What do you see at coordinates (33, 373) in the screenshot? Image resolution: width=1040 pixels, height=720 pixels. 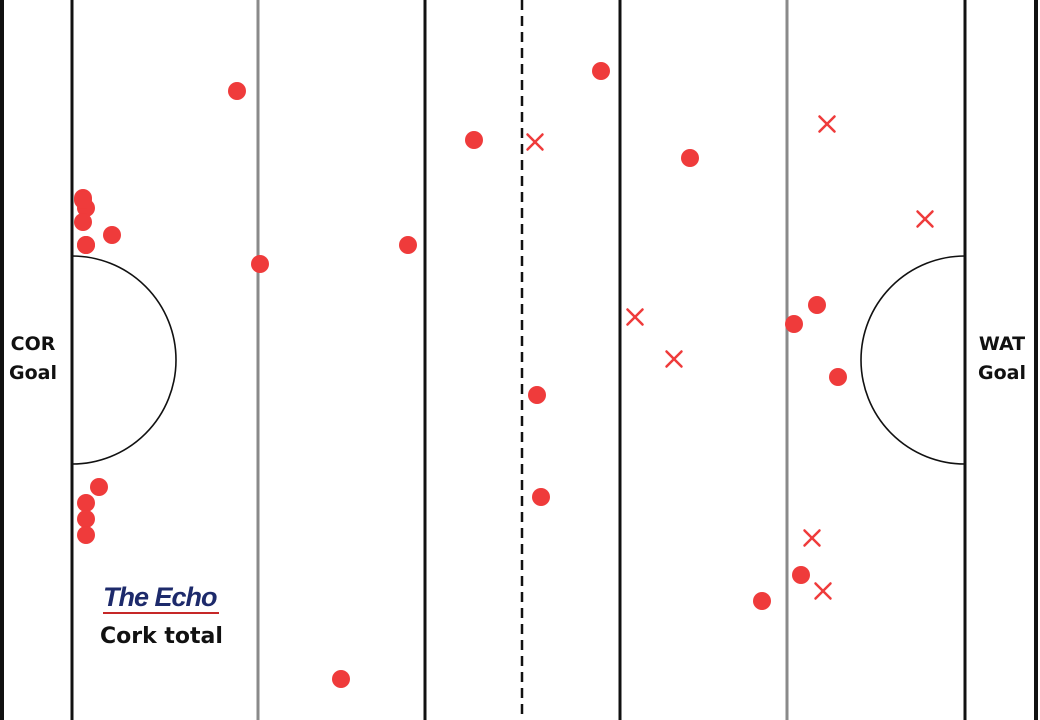 I see `left-goal-word: Goal` at bounding box center [33, 373].